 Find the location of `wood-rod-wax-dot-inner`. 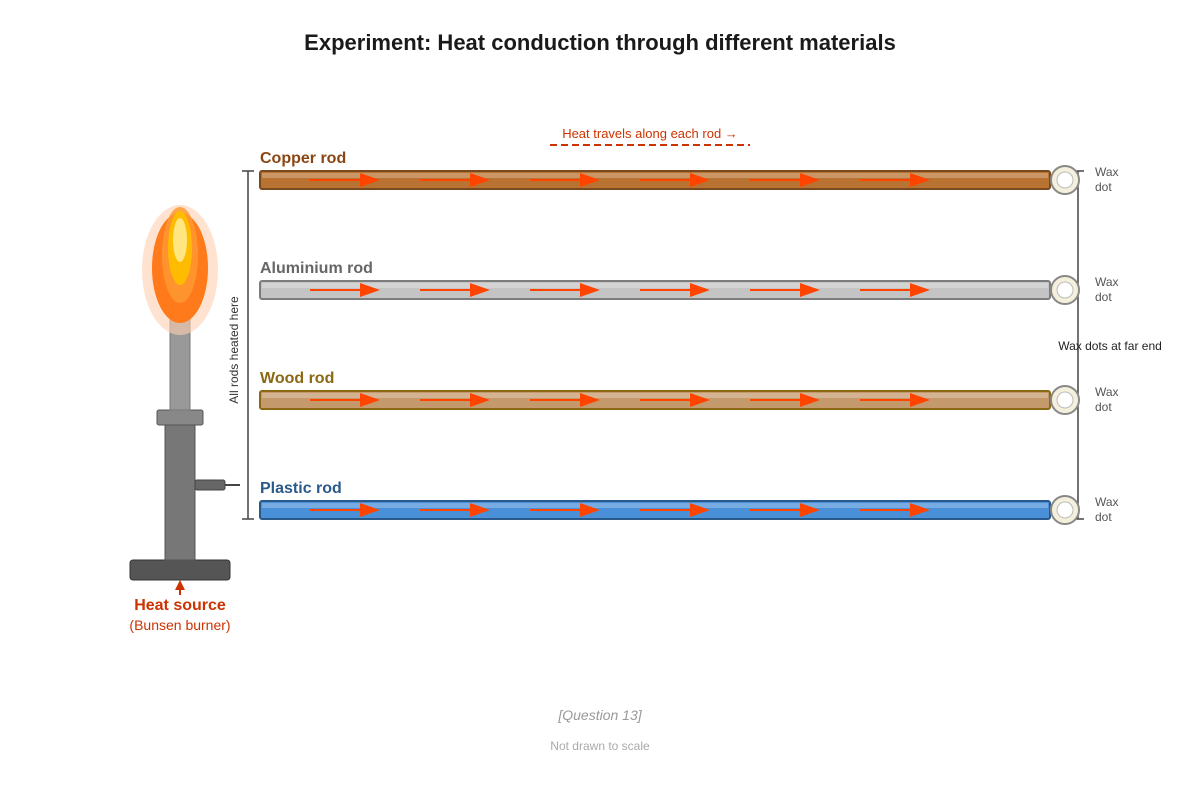

wood-rod-wax-dot-inner is located at coordinates (1065, 400).